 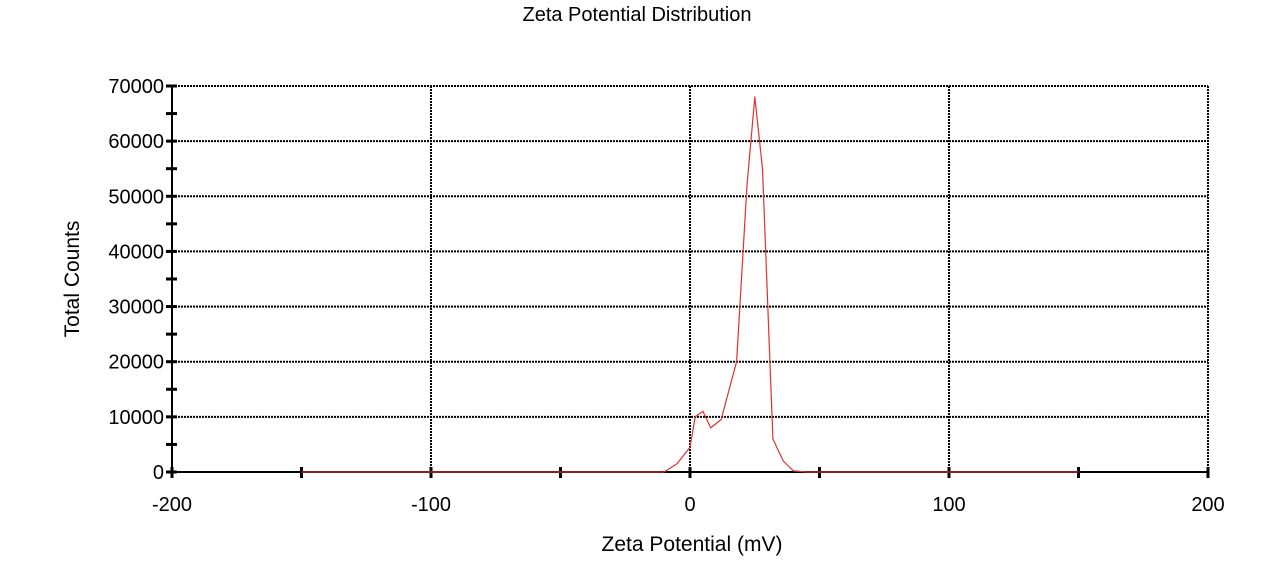 I want to click on x-tick-label: -200, so click(x=172, y=505).